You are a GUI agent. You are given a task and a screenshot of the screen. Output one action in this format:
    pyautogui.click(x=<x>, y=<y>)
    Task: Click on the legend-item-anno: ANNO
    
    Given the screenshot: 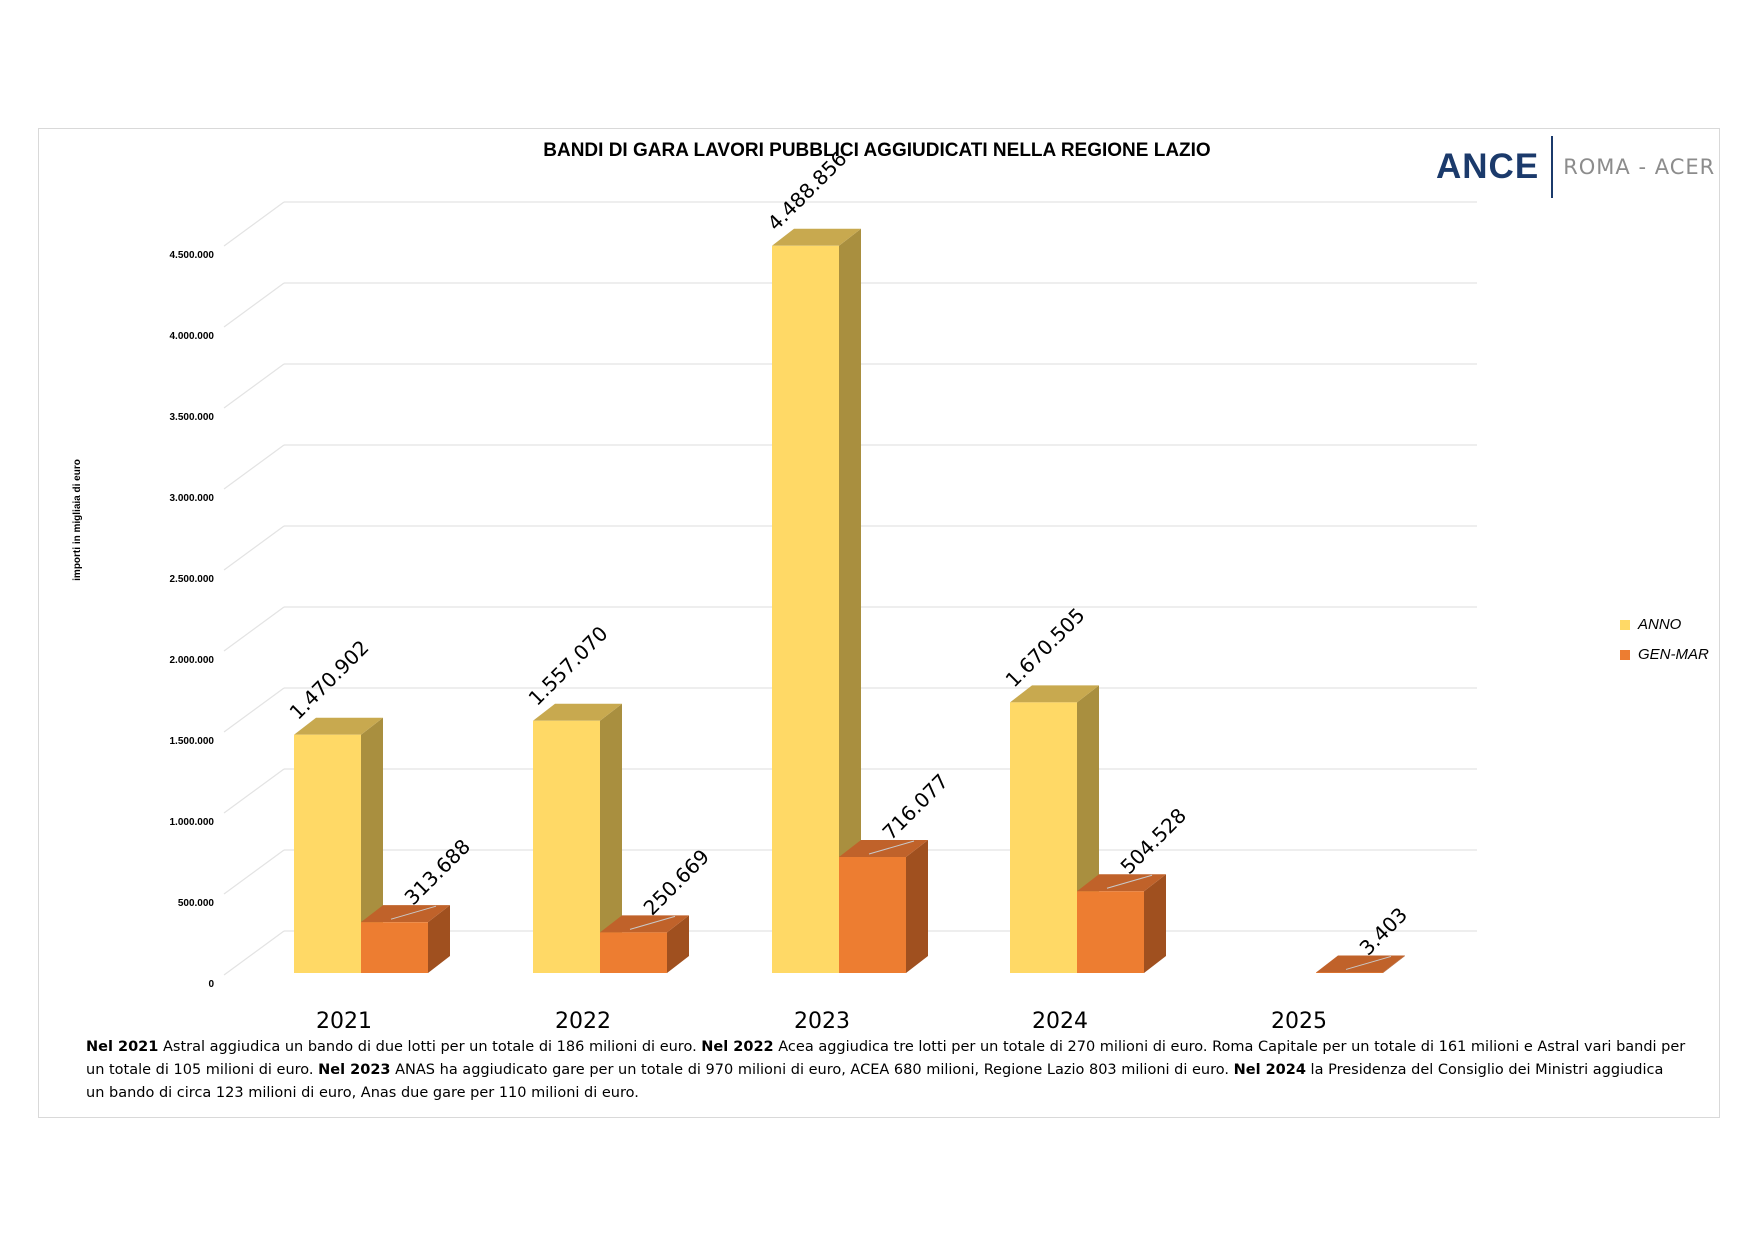 What is the action you would take?
    pyautogui.click(x=1650, y=624)
    